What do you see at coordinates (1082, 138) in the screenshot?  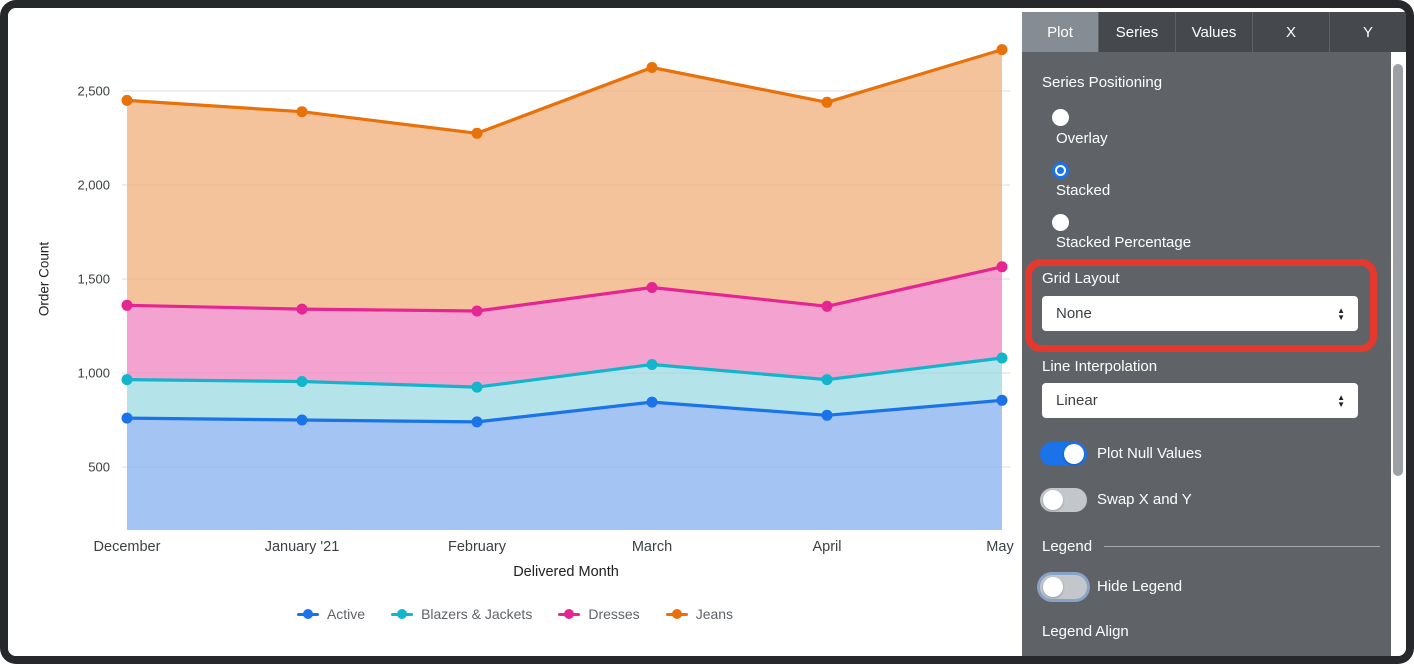 I see `radio-label: Overlay` at bounding box center [1082, 138].